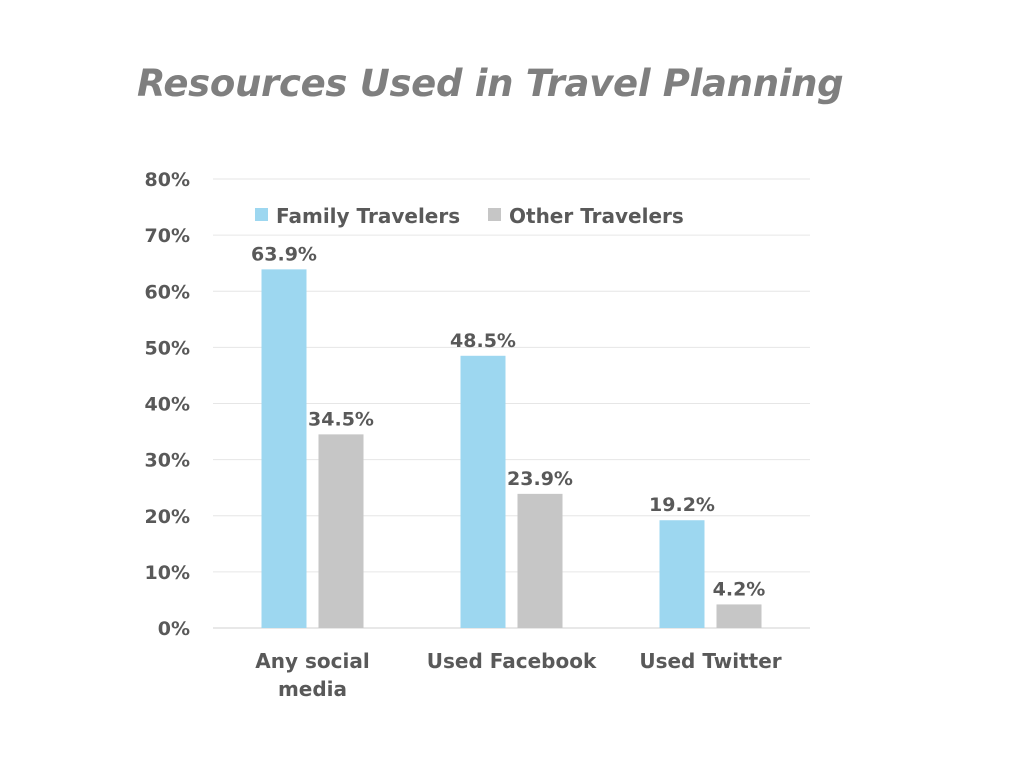 This screenshot has height=782, width=1018. I want to click on y-tick-label: 80%, so click(167, 180).